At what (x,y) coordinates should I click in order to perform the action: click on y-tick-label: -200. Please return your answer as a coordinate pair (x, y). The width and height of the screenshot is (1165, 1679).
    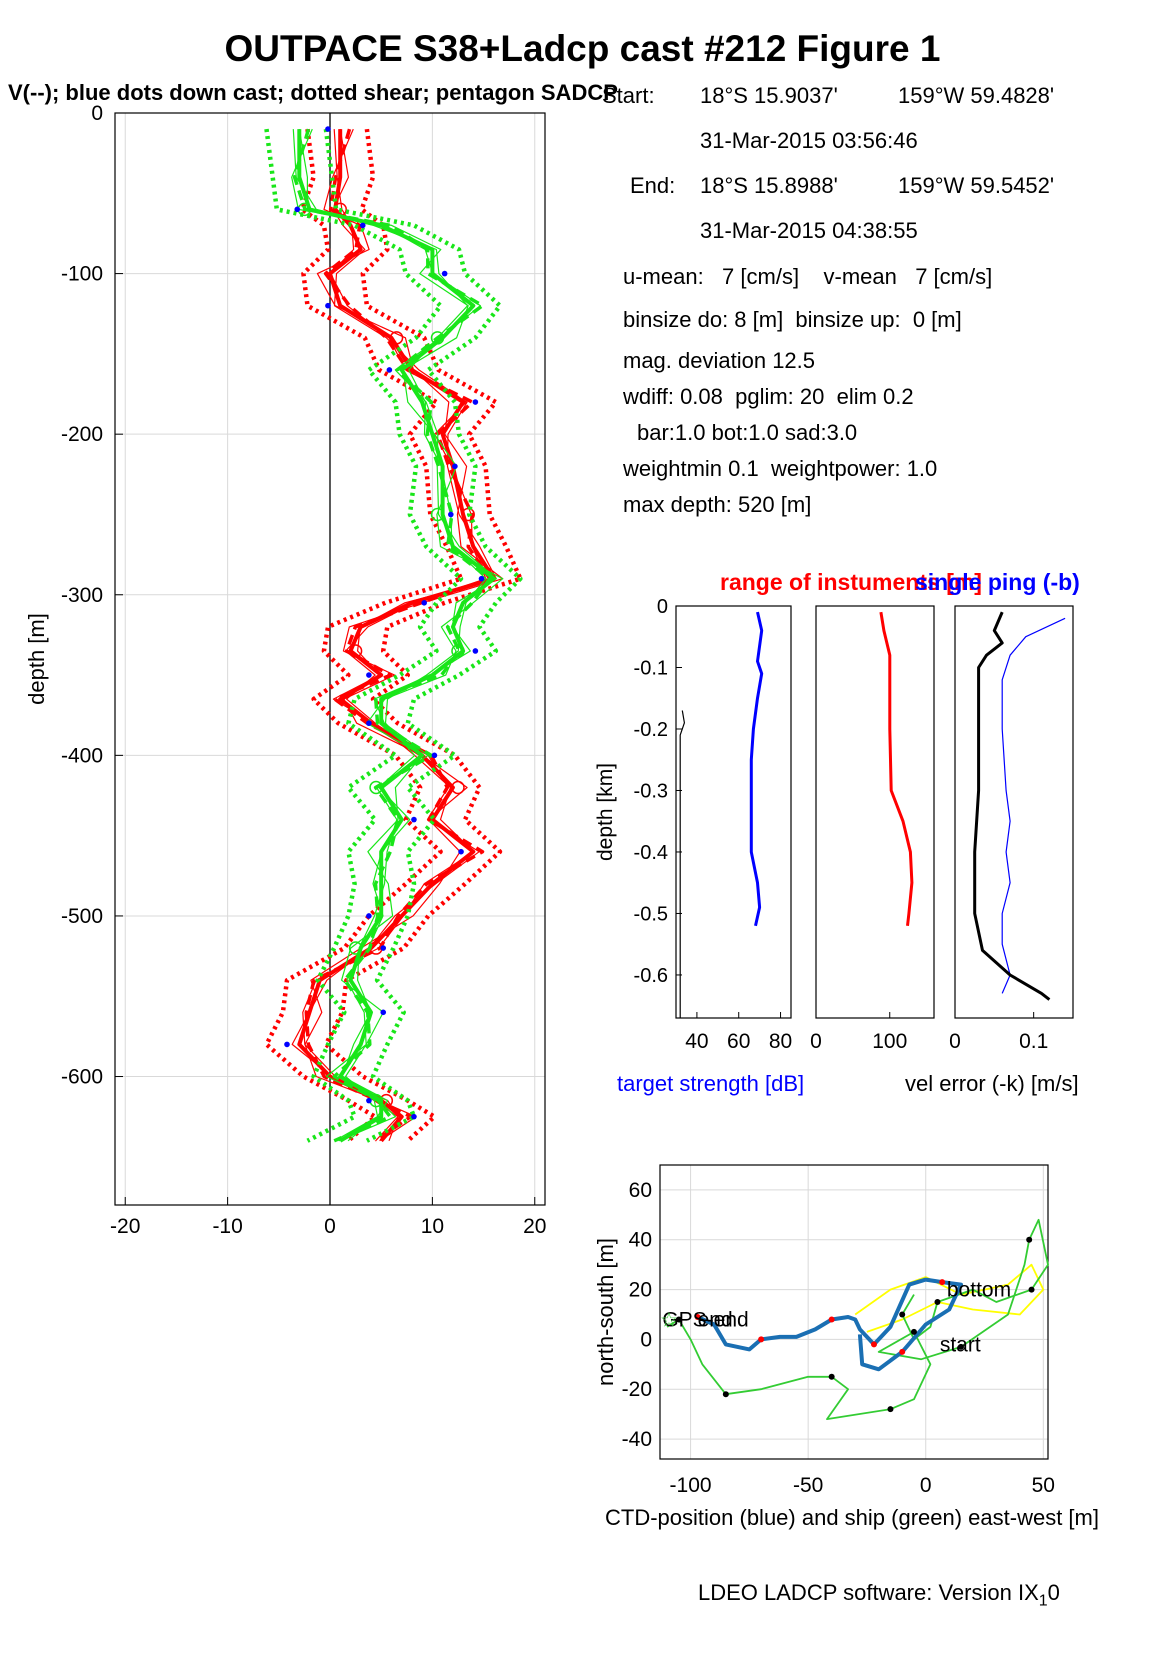
    Looking at the image, I should click on (82, 434).